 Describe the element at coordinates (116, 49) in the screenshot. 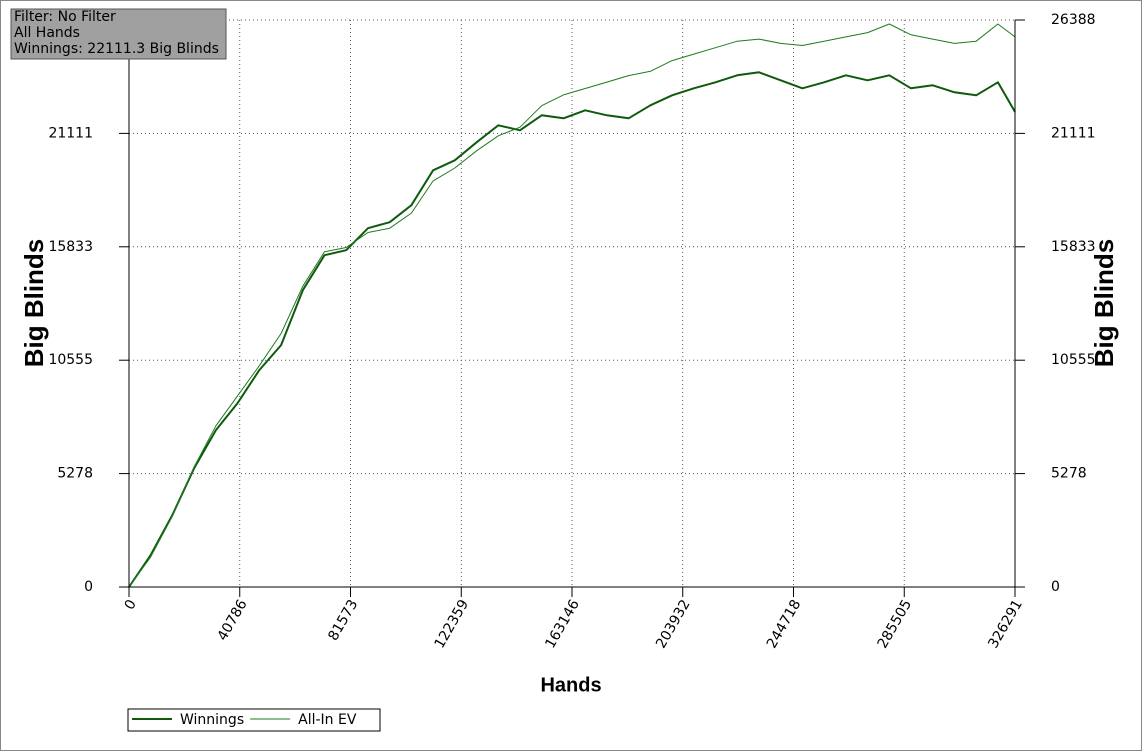

I see `info-line: Winnings: 22111.3 Big Blinds` at that location.